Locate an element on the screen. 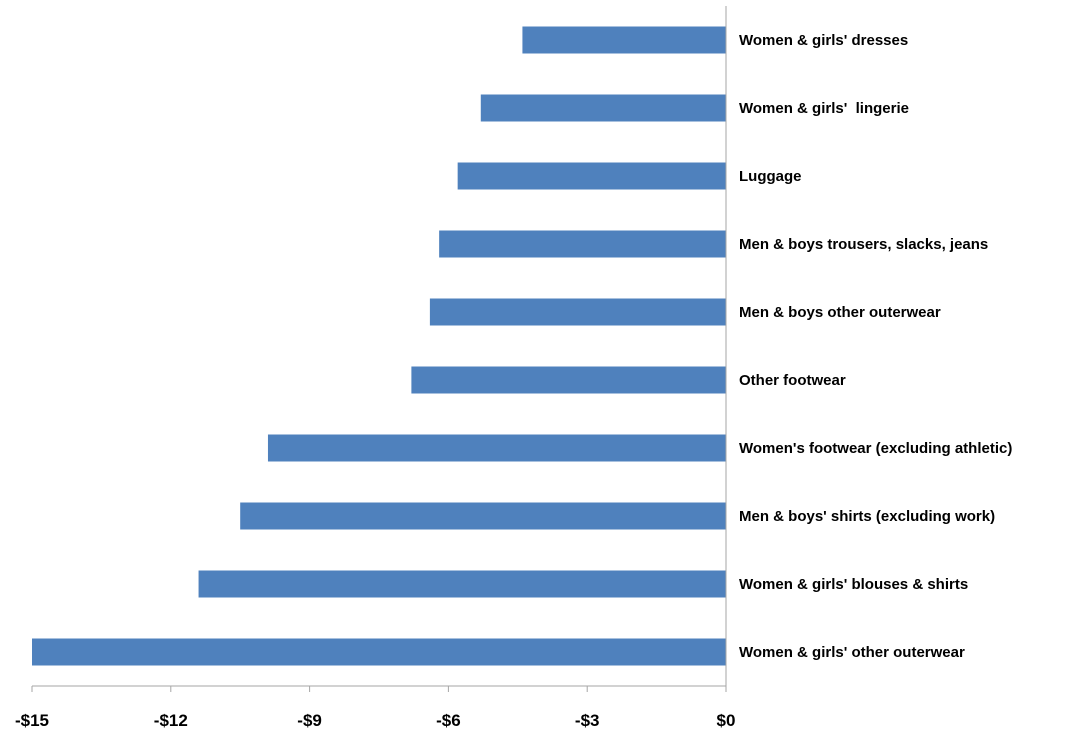 Image resolution: width=1085 pixels, height=731 pixels. category-label: Luggage is located at coordinates (770, 176).